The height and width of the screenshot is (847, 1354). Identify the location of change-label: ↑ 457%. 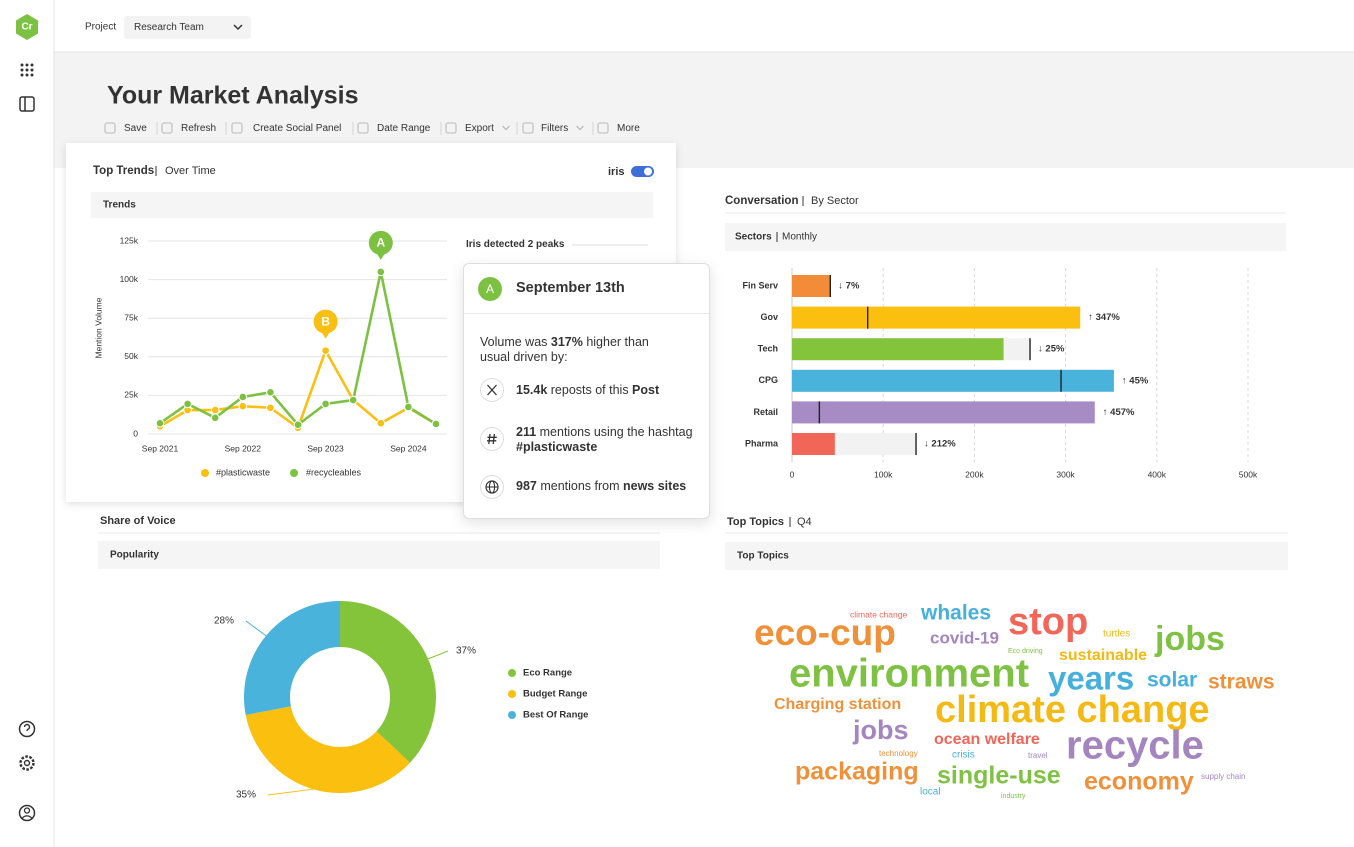
(1119, 412).